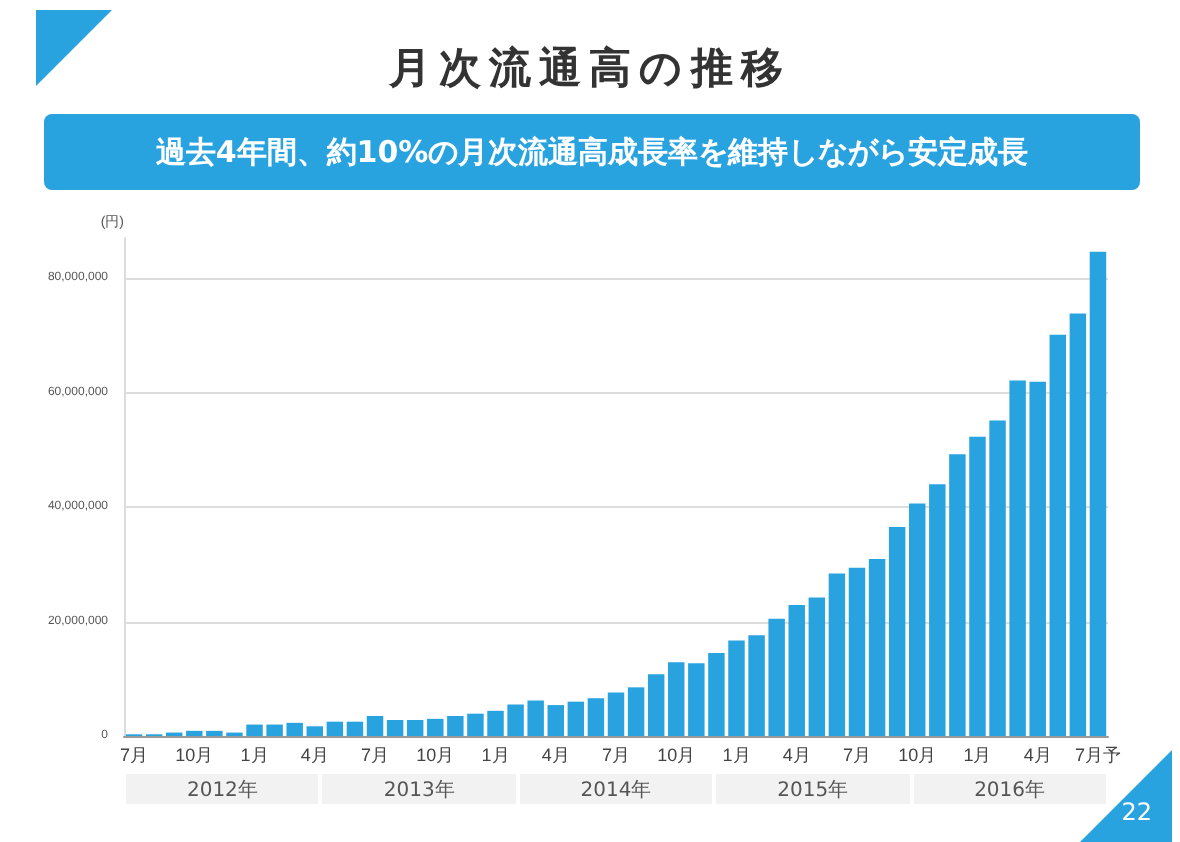 This screenshot has height=842, width=1180. What do you see at coordinates (616, 789) in the screenshot?
I see `text: 2014年` at bounding box center [616, 789].